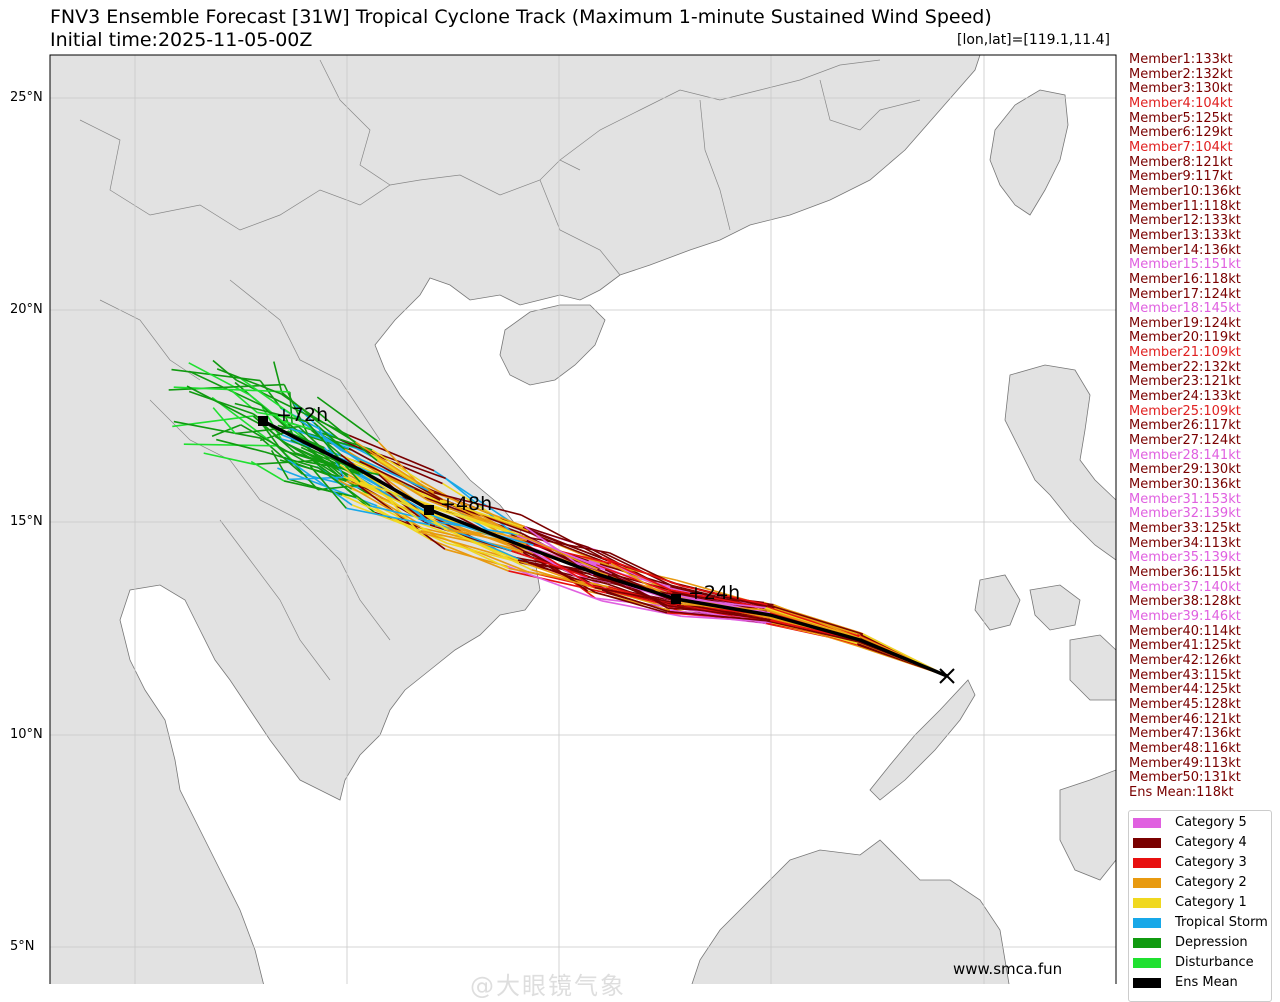  What do you see at coordinates (263, 421) in the screenshot?
I see `marker-72h` at bounding box center [263, 421].